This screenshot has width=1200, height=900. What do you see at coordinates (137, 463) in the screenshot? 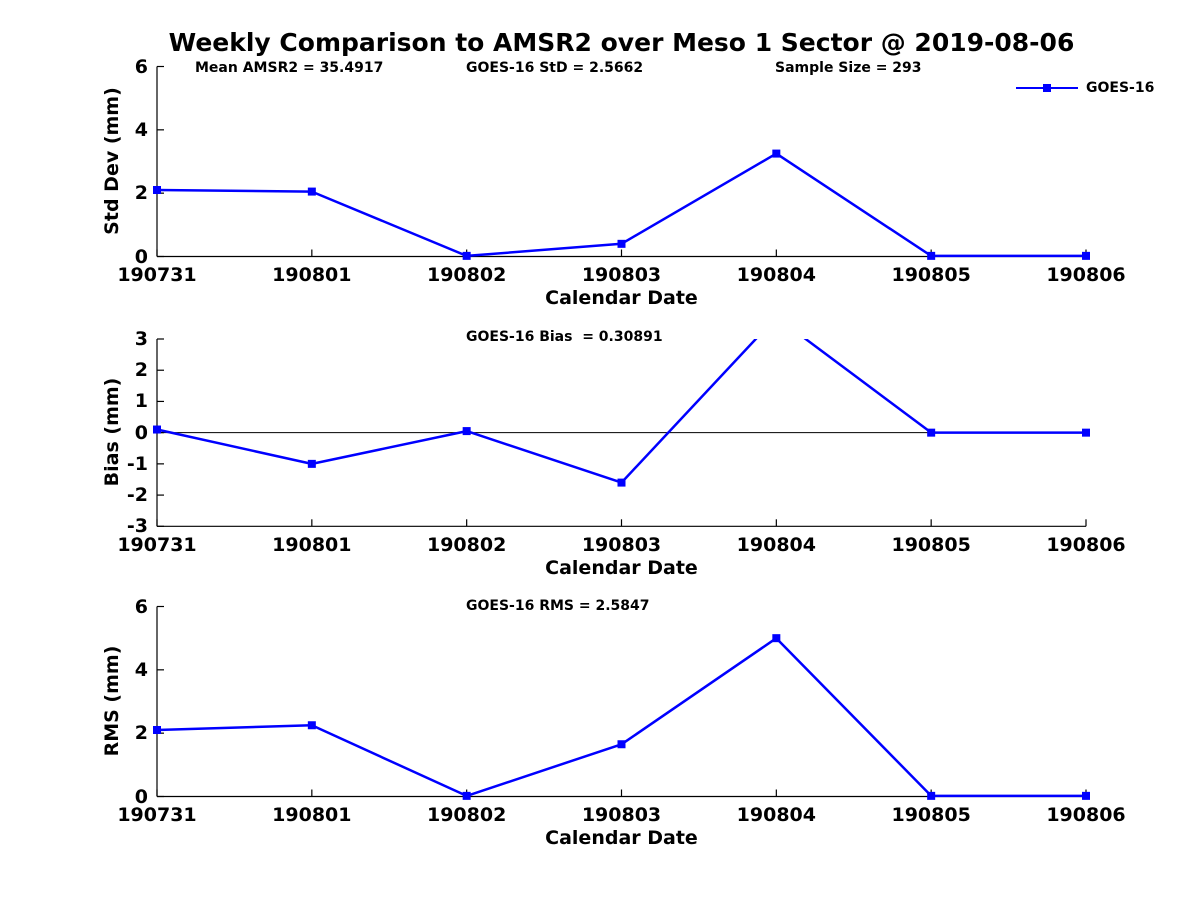
I see `y-tick-label: -1` at bounding box center [137, 463].